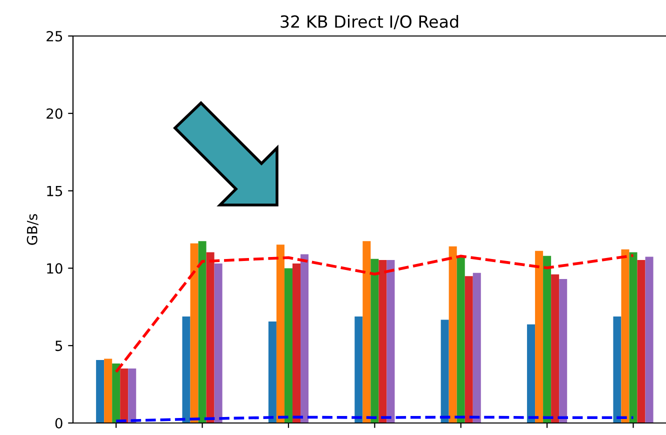 The width and height of the screenshot is (666, 435). I want to click on y-tick-label: 25, so click(54, 36).